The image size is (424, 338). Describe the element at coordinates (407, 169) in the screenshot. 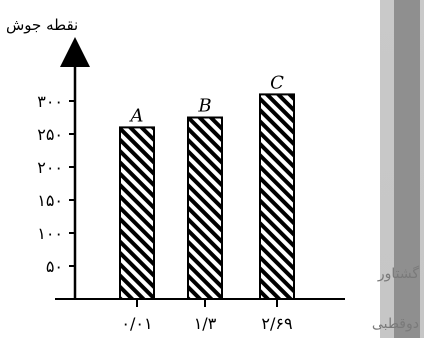

I see `side-panel-strip` at that location.